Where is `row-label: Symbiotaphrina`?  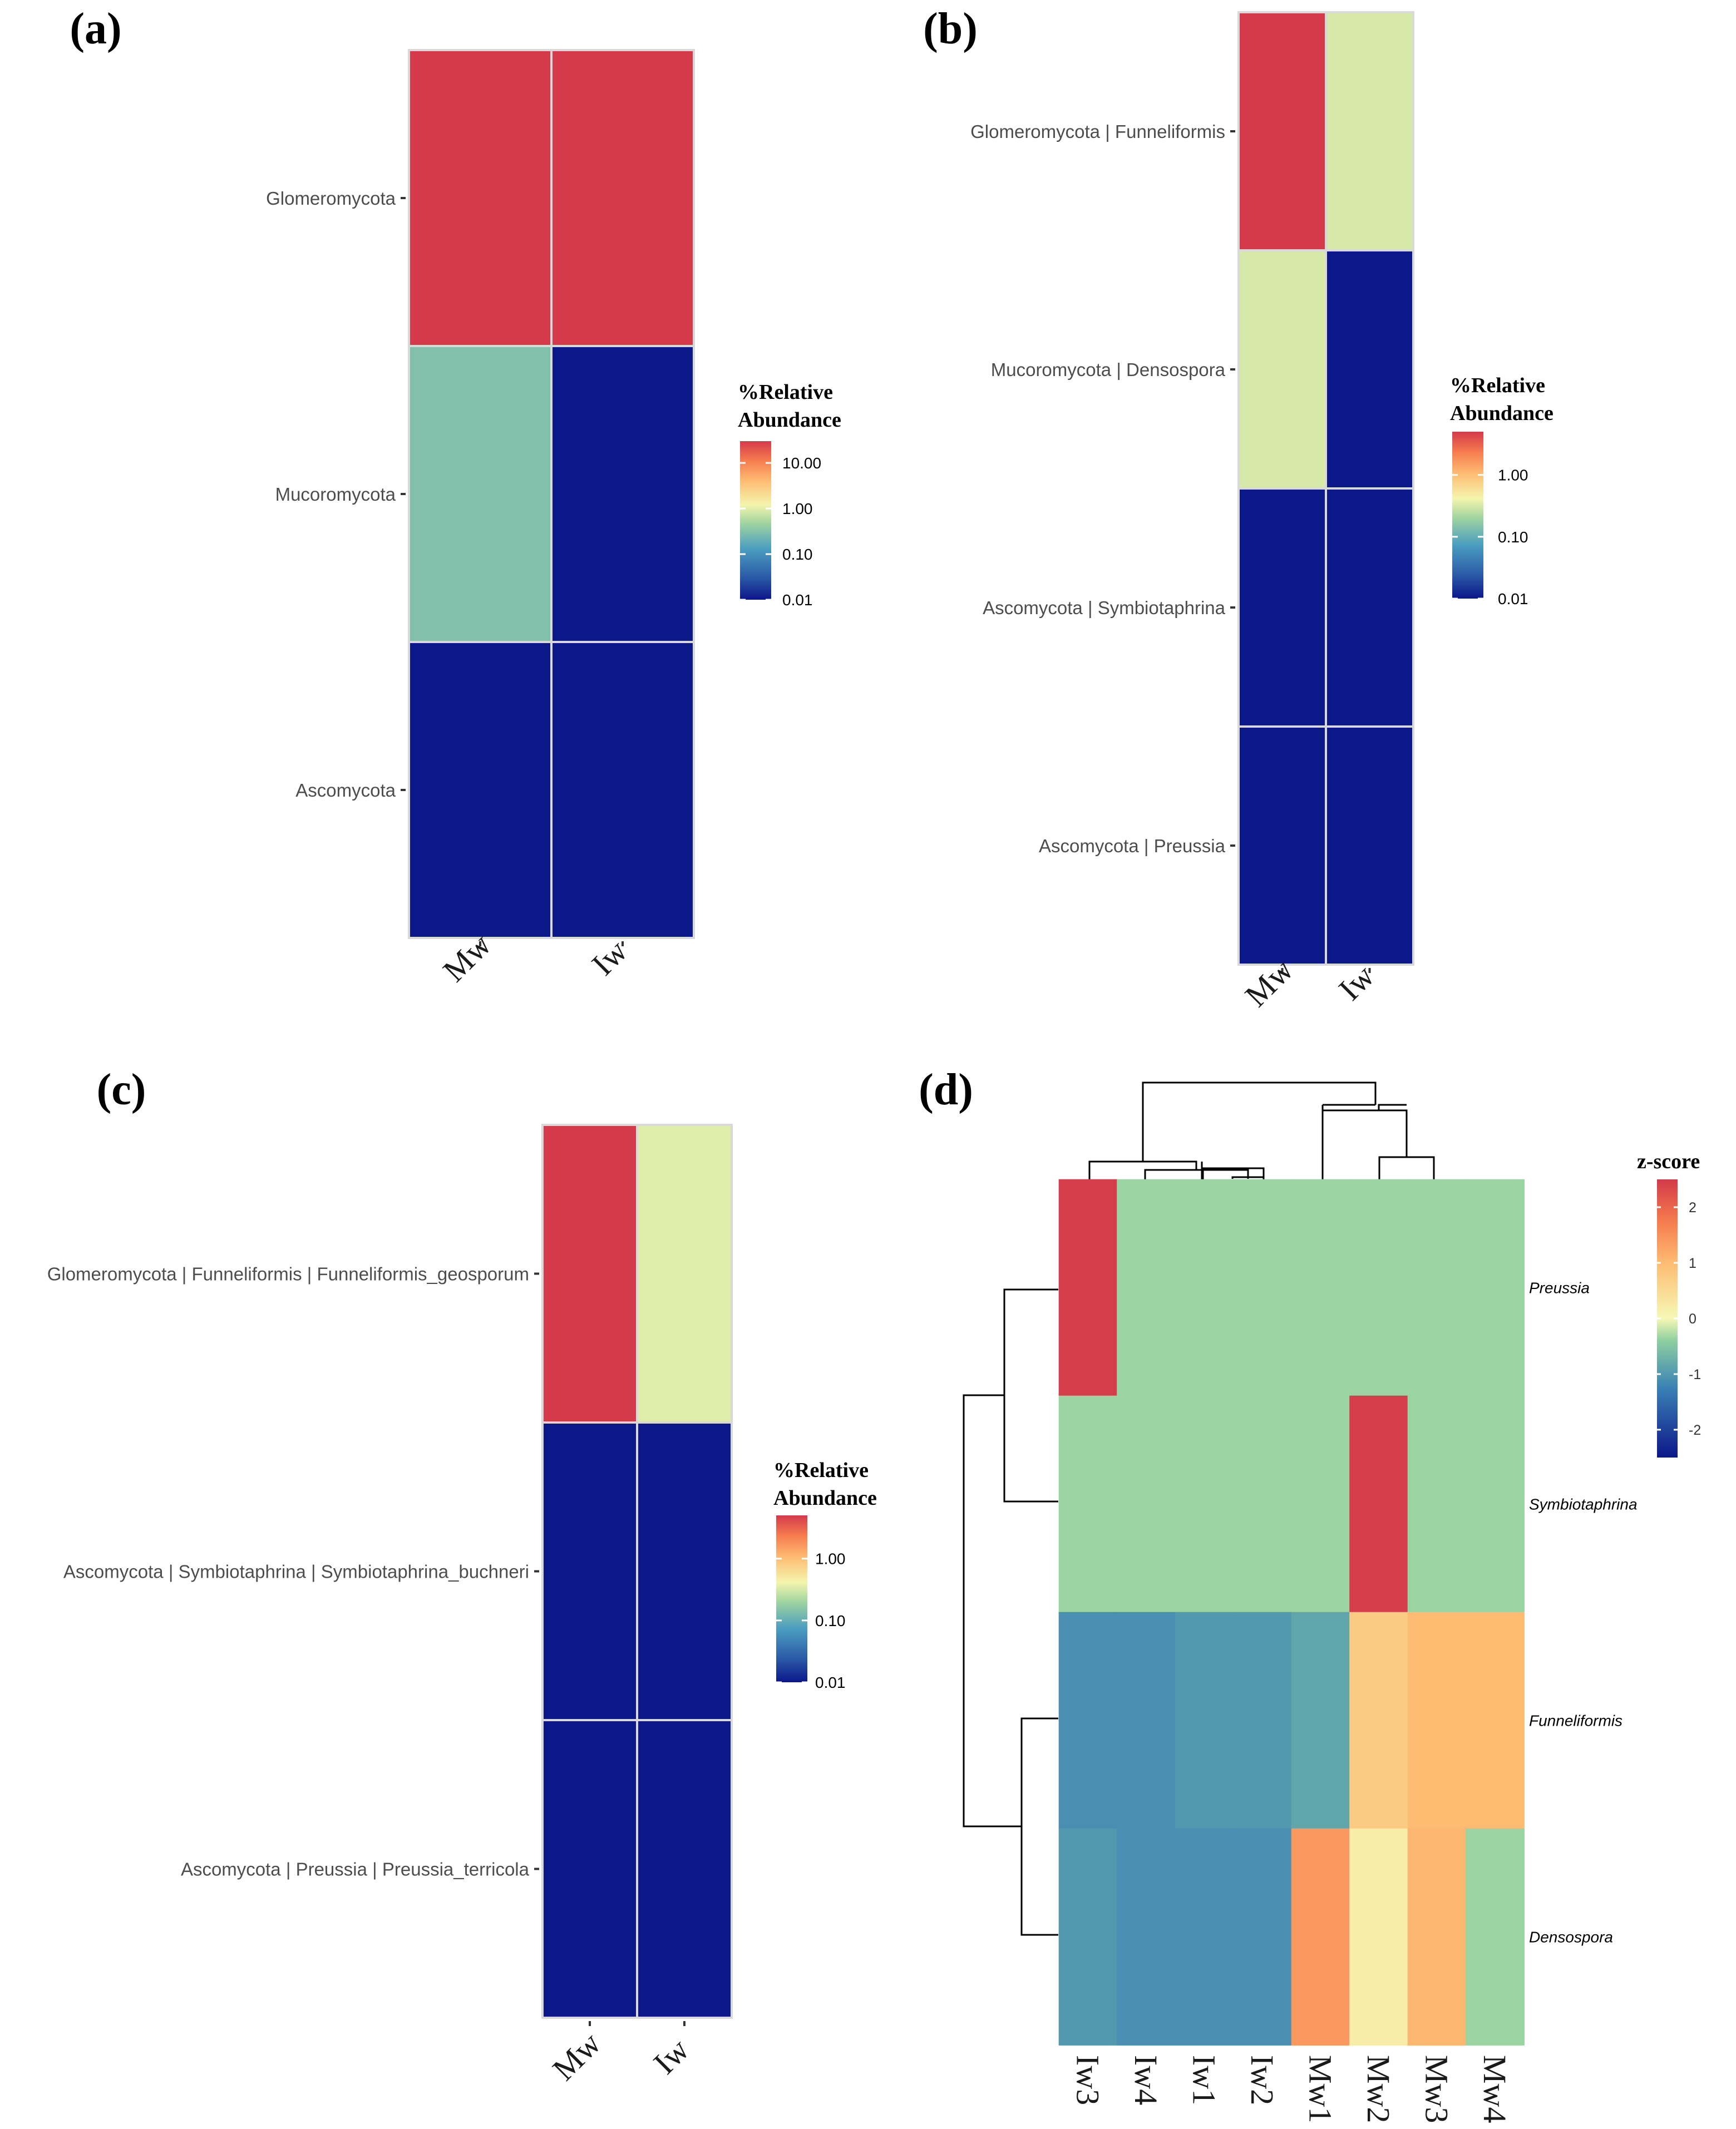
row-label: Symbiotaphrina is located at coordinates (1584, 1504).